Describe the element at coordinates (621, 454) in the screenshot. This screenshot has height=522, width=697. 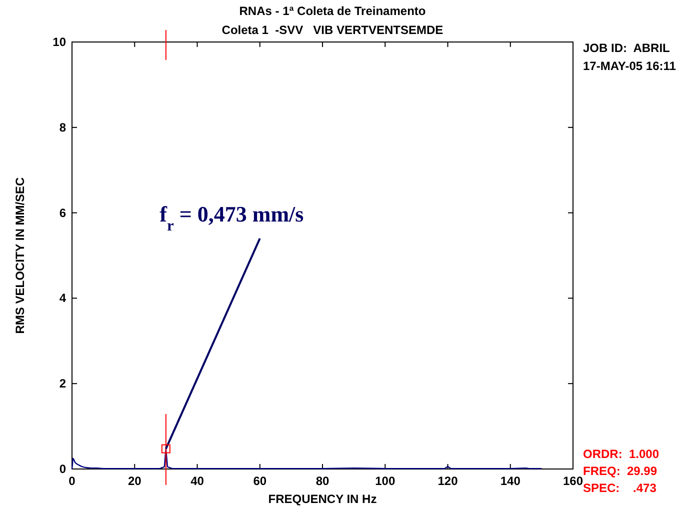
I see `text: ORDR: 1.000` at that location.